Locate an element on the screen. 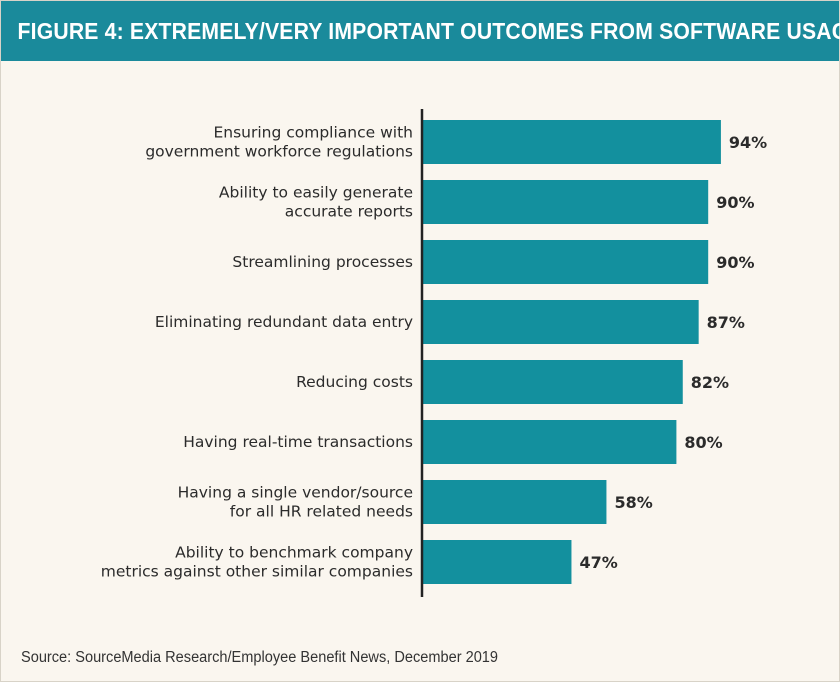 The width and height of the screenshot is (840, 683). category-label-line: for all HR related needs is located at coordinates (321, 512).